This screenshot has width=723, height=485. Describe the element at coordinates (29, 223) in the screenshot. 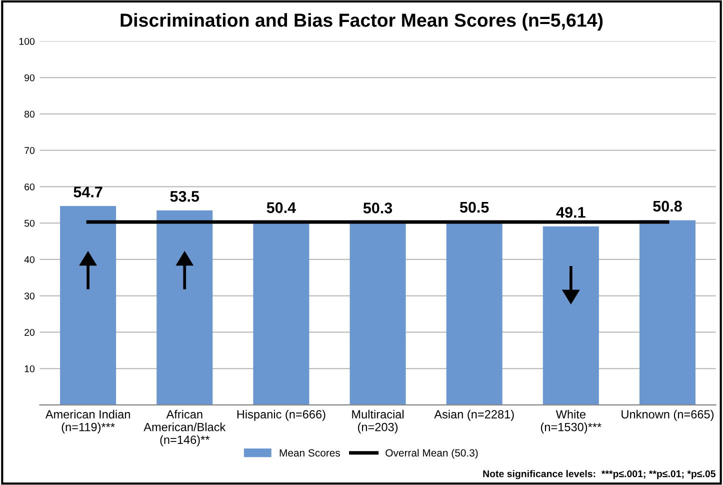

I see `y-tick-label: 50` at that location.